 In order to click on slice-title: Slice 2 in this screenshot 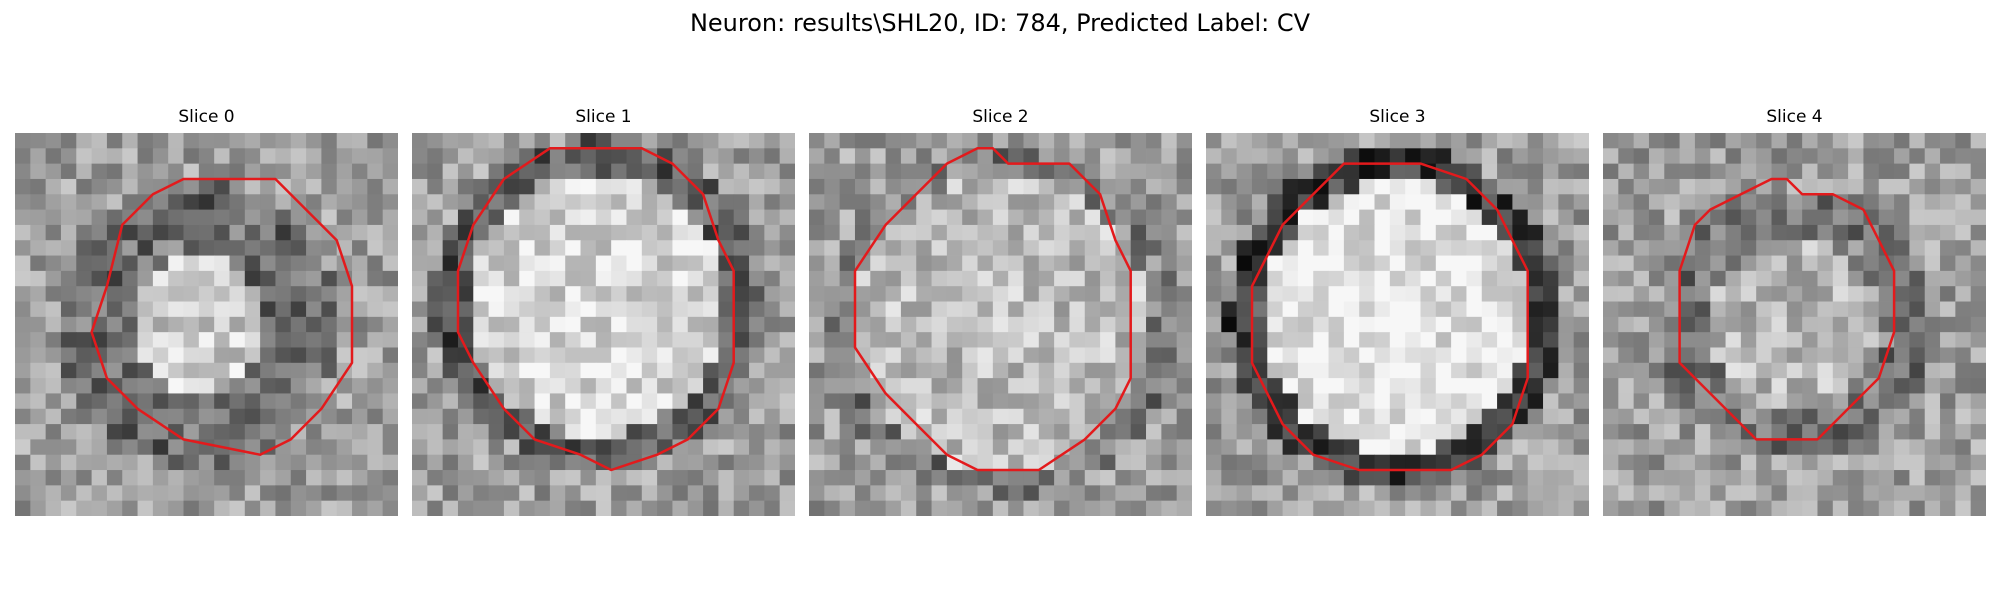, I will do `click(1000, 117)`.